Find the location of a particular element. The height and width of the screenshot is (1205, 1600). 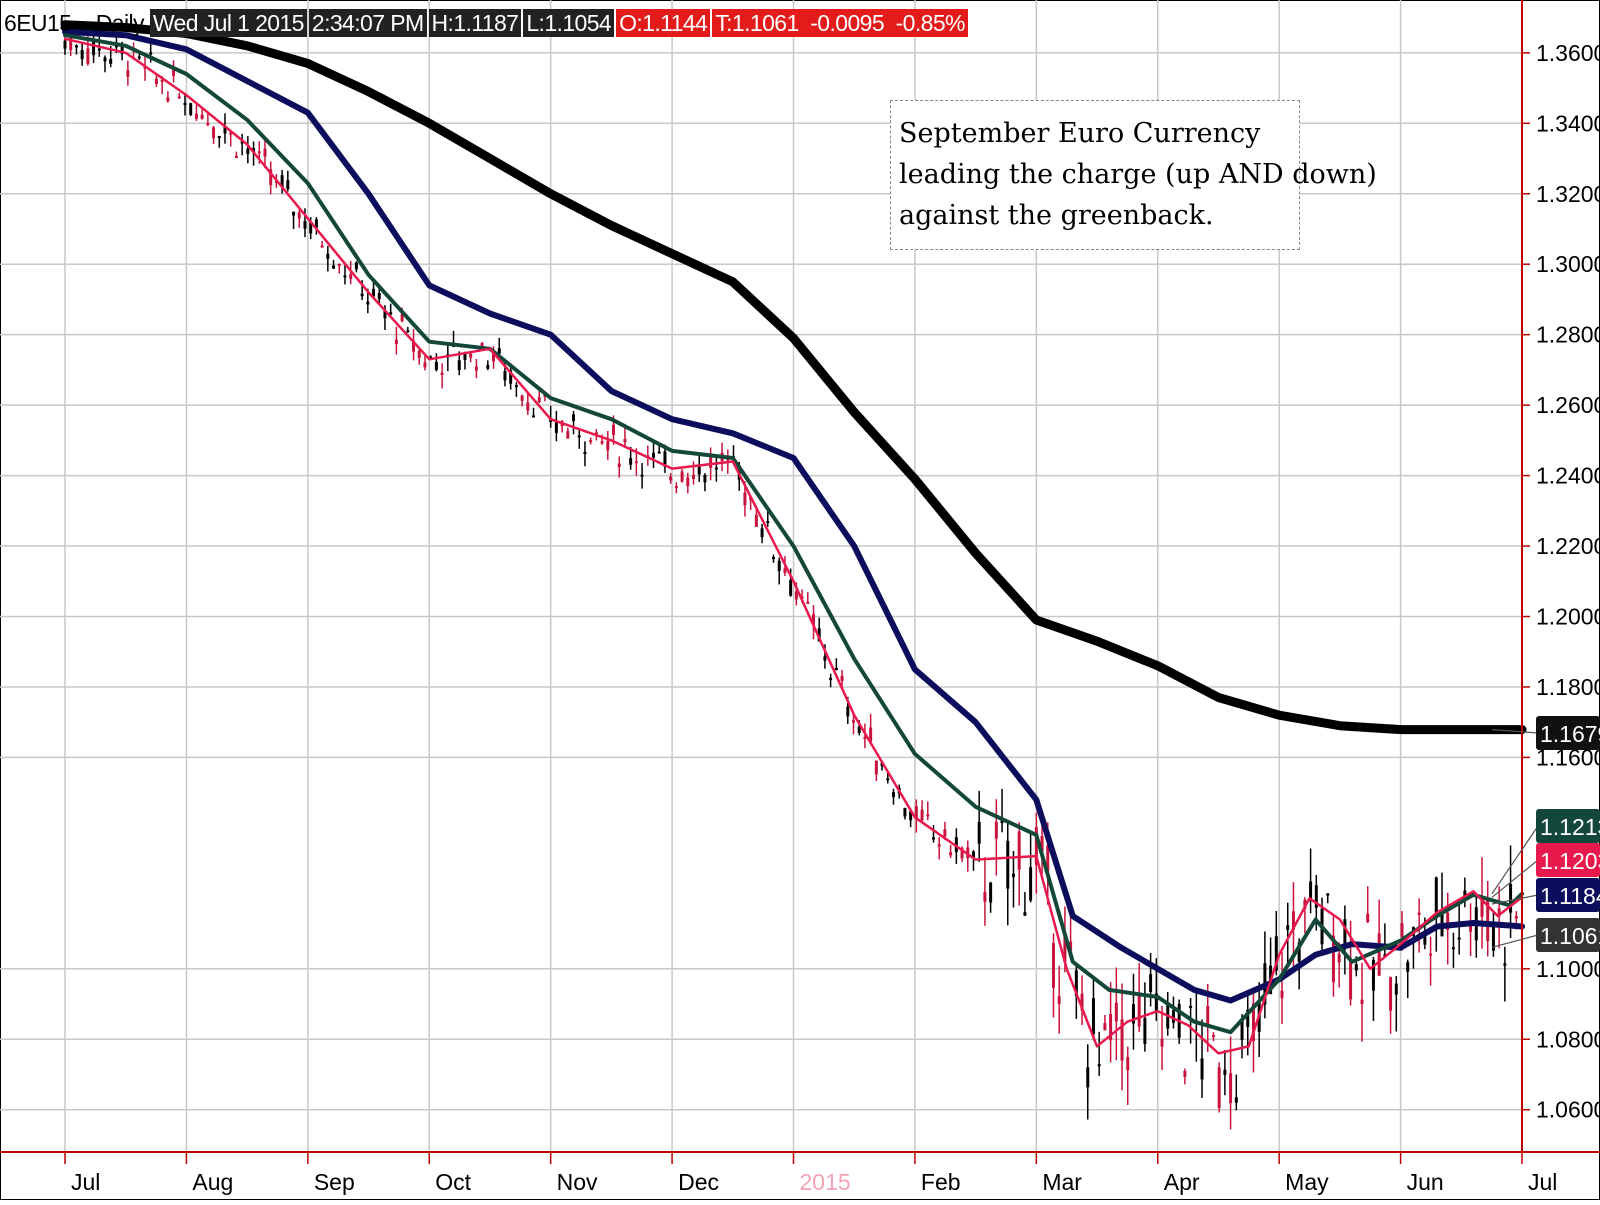

price-tag-label: 1.1184 is located at coordinates (1570, 896).